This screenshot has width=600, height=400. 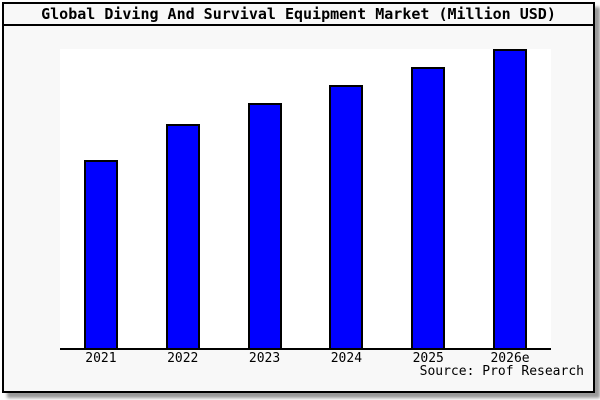 I want to click on x-tick-label-2023: 2023, so click(x=264, y=358).